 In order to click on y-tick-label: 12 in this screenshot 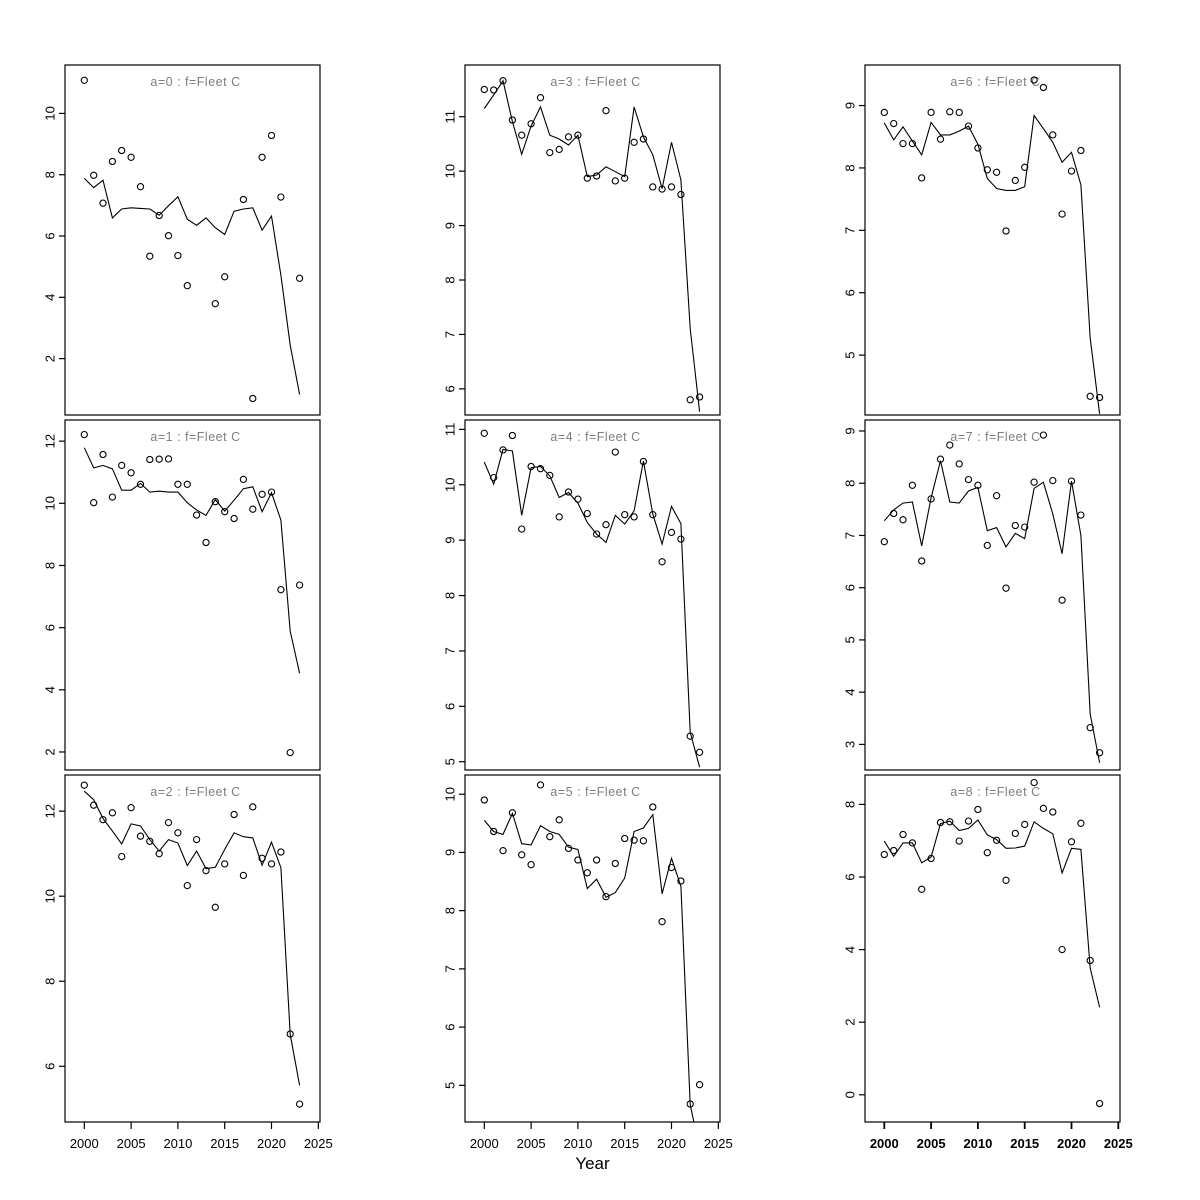, I will do `click(49, 441)`.